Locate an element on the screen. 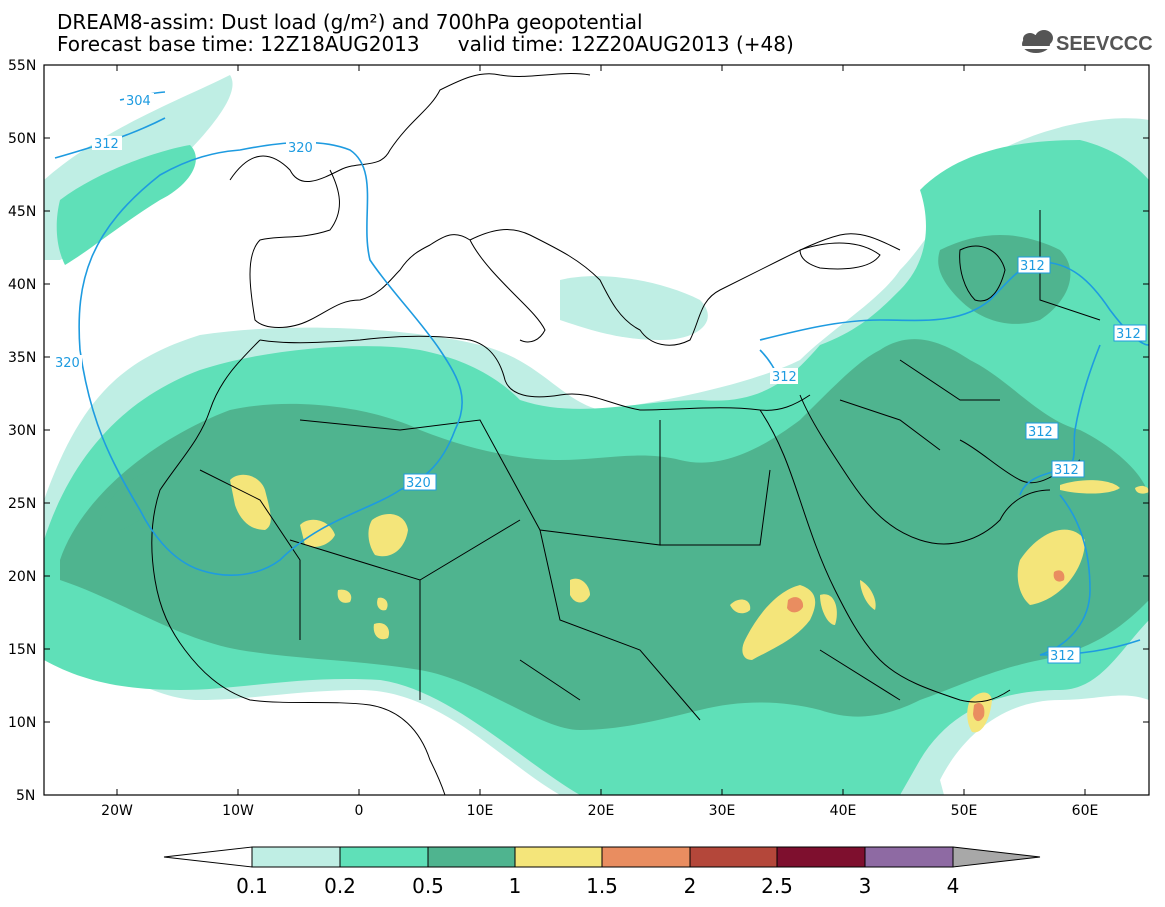 The height and width of the screenshot is (907, 1165). logo-text: SEEVCCC is located at coordinates (1104, 44).